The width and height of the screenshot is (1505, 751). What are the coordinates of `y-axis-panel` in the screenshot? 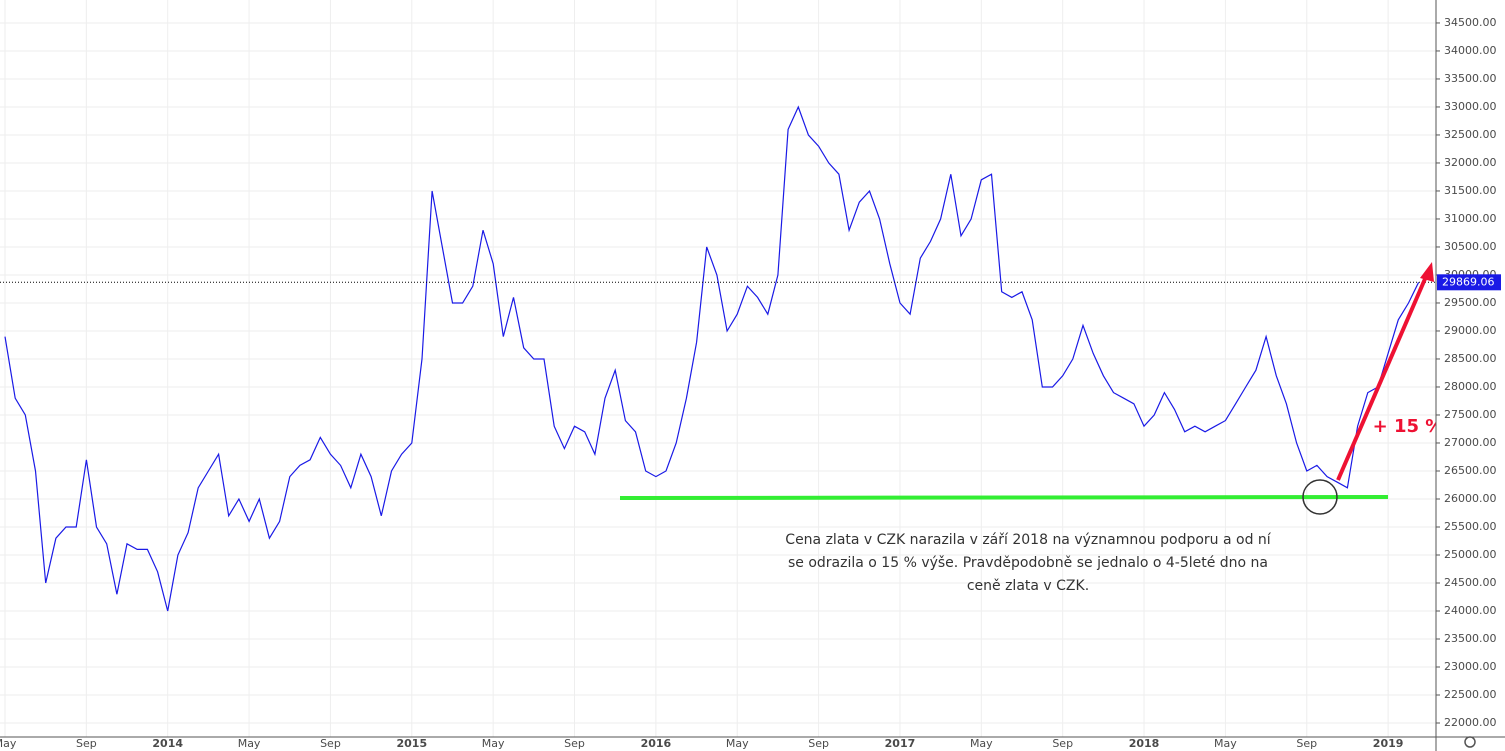 It's located at (1470, 375).